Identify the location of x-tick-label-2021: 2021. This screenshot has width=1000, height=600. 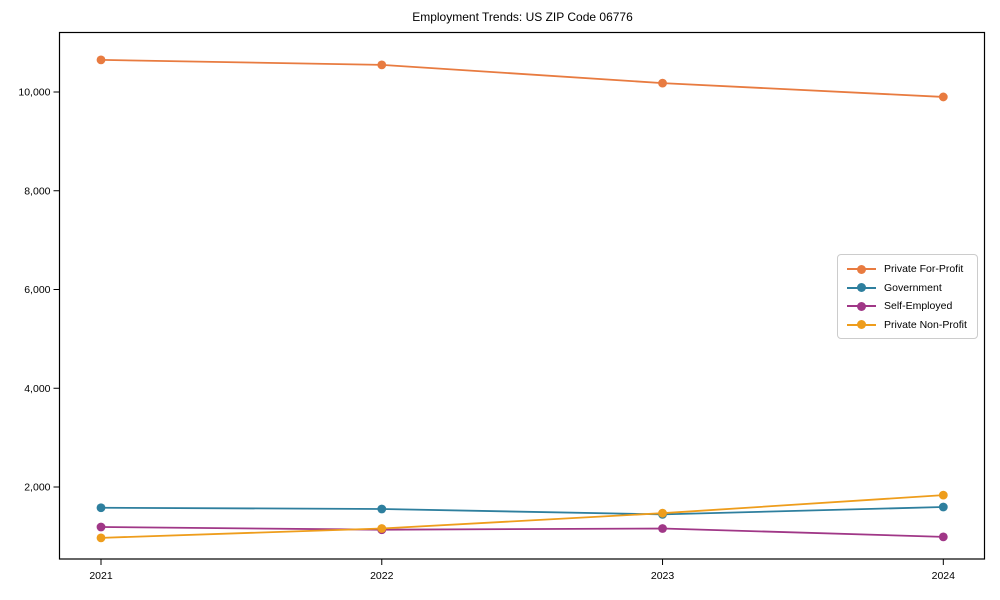
(101, 576).